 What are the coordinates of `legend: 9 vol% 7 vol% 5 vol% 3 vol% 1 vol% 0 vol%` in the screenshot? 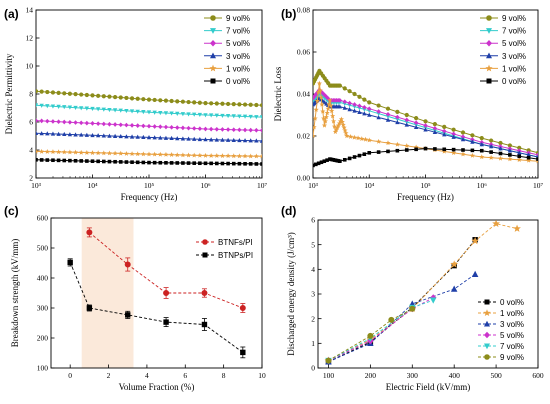 It's located at (227, 50).